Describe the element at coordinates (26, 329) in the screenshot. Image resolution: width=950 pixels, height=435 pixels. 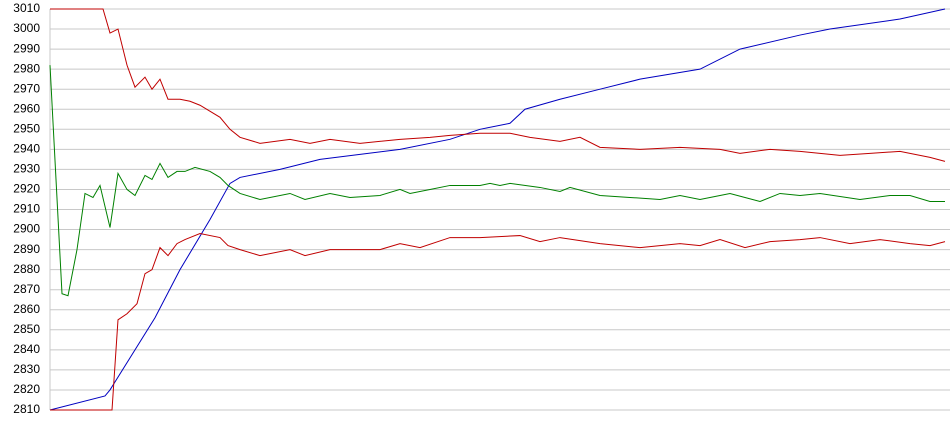
I see `y-tick-label: 2850` at that location.